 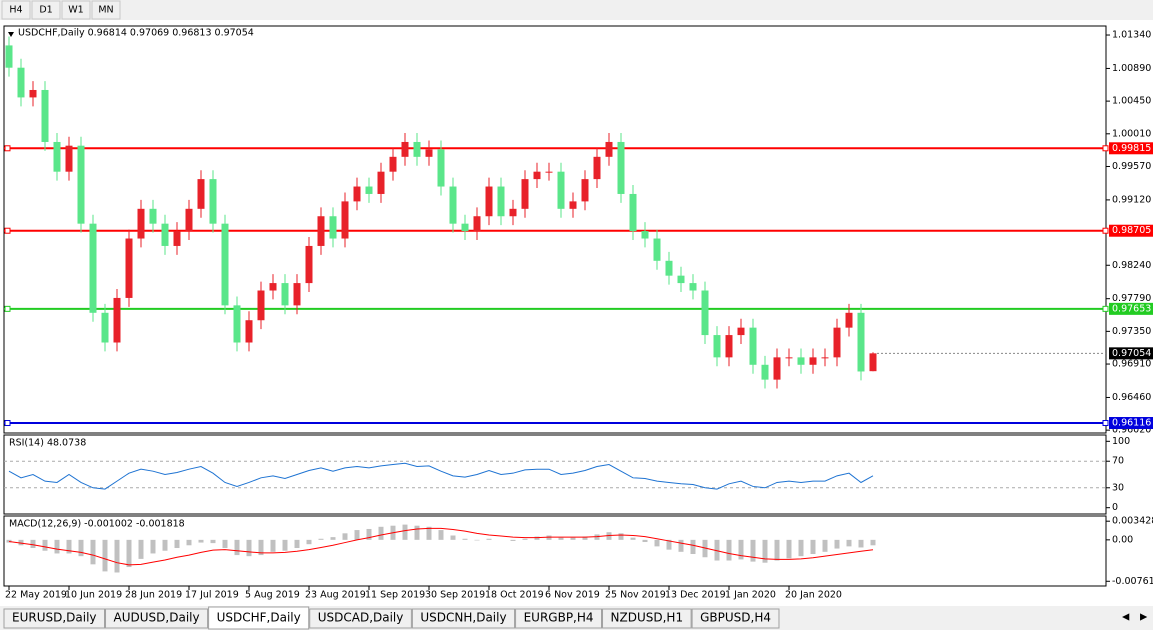 I want to click on macd-title: MACD(12,26,9) -0.001002 -0.001818, so click(x=97, y=524).